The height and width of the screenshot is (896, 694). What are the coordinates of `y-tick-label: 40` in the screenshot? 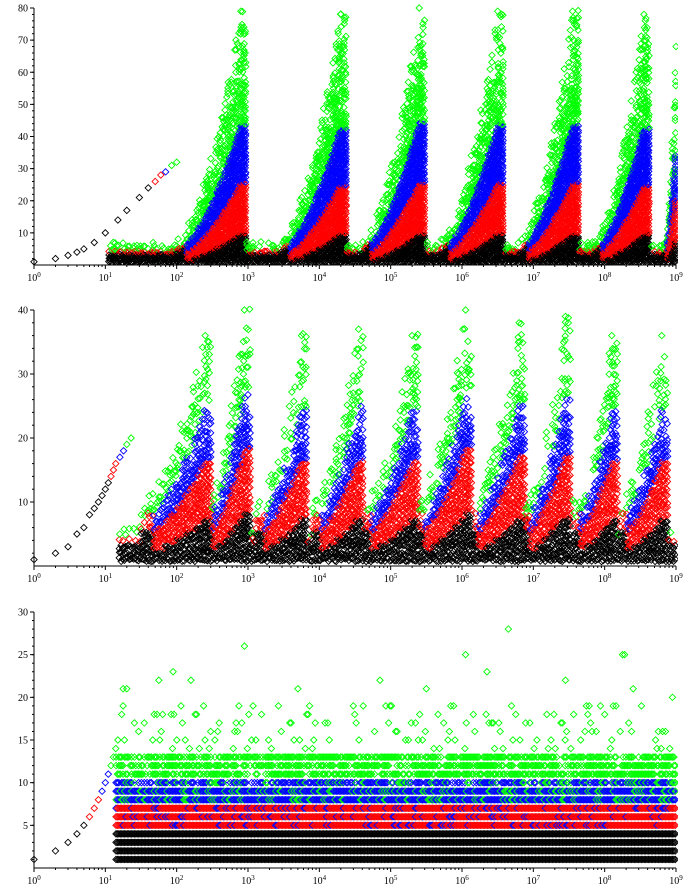 It's located at (23, 137).